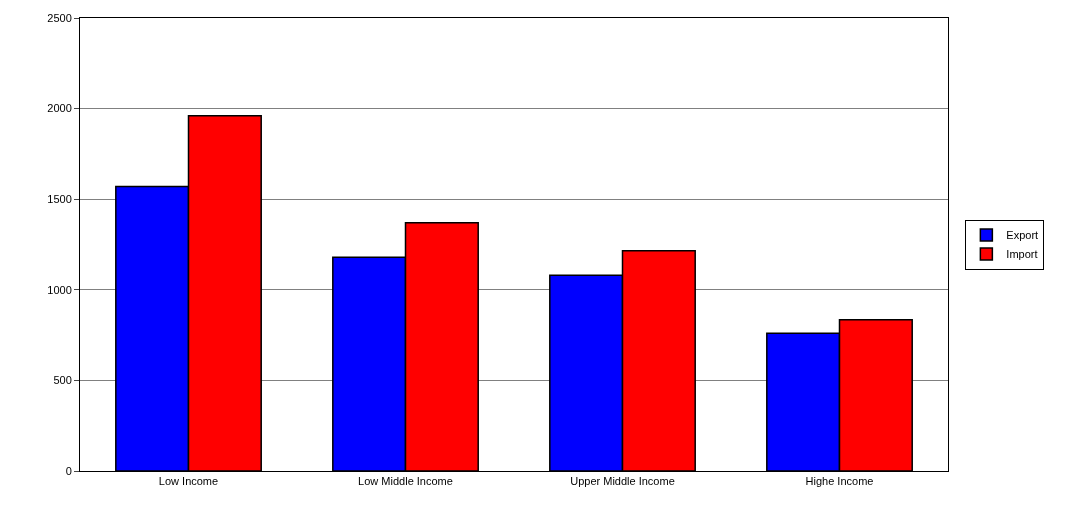 This screenshot has height=531, width=1083. I want to click on y-tick-label: 500, so click(62, 380).